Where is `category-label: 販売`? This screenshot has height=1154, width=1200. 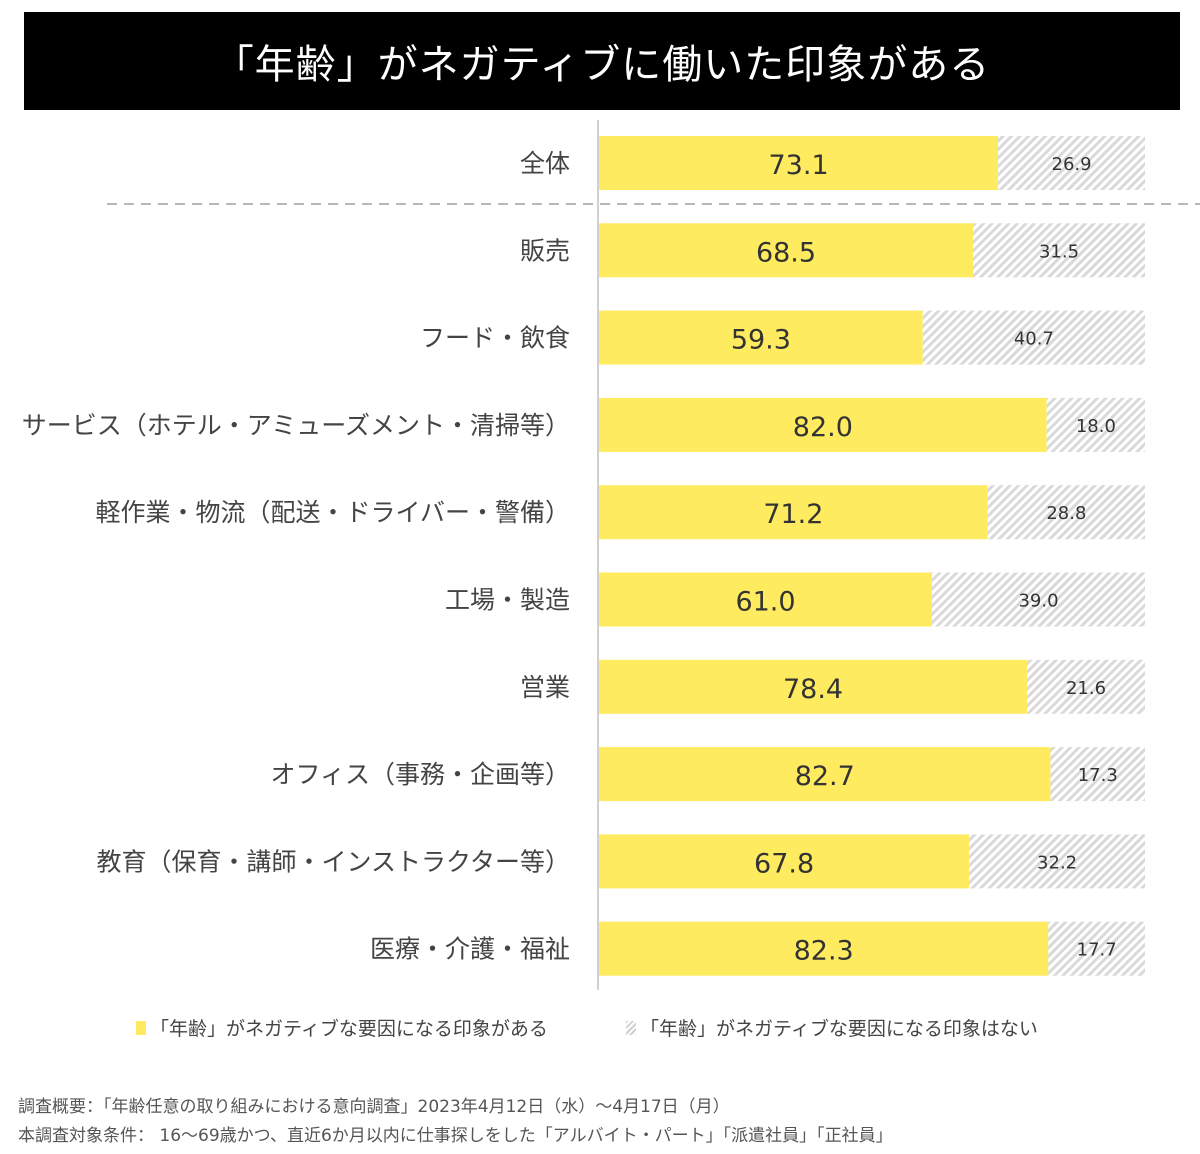
category-label: 販売 is located at coordinates (545, 250).